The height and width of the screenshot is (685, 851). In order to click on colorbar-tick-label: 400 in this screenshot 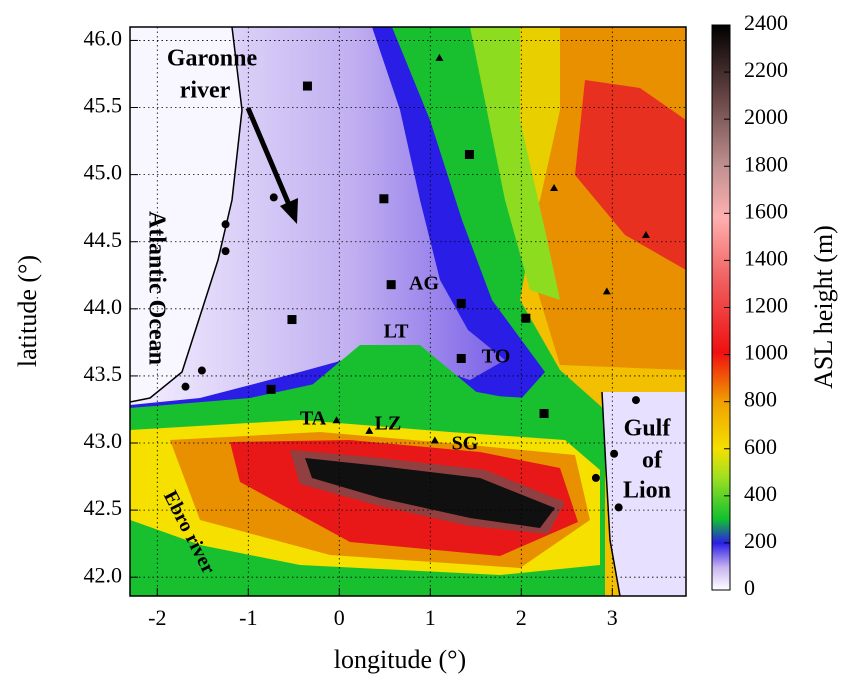, I will do `click(760, 493)`.